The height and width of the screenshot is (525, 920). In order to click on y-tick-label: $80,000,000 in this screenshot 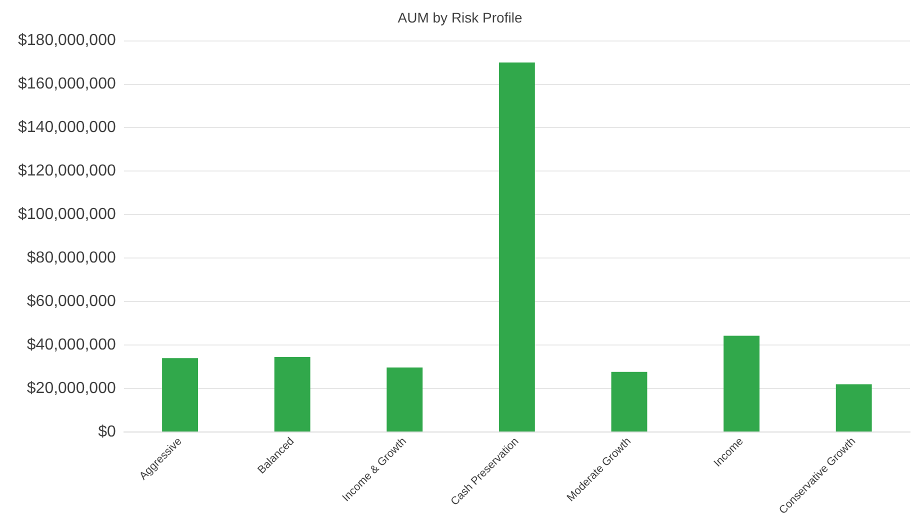, I will do `click(71, 258)`.